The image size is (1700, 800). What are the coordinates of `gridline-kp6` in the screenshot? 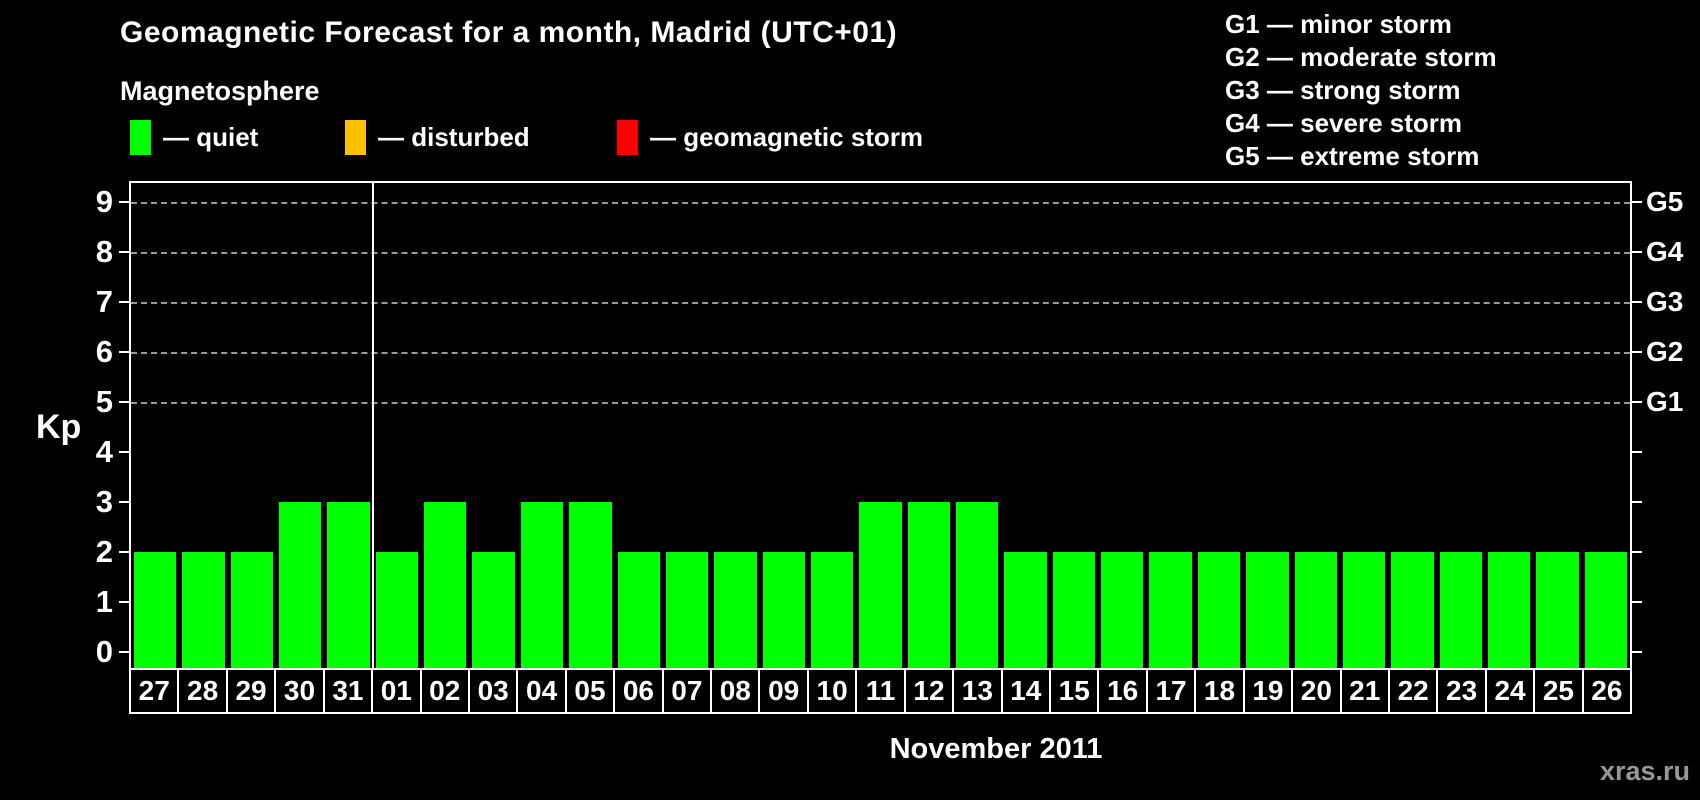 It's located at (880, 353).